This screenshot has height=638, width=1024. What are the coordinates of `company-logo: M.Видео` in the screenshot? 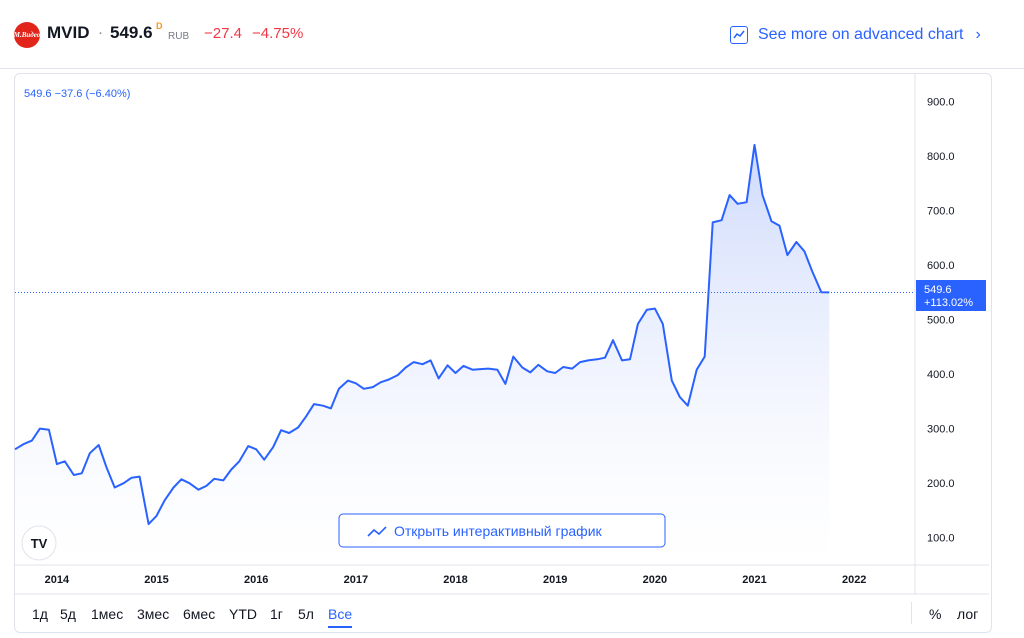 It's located at (27, 35).